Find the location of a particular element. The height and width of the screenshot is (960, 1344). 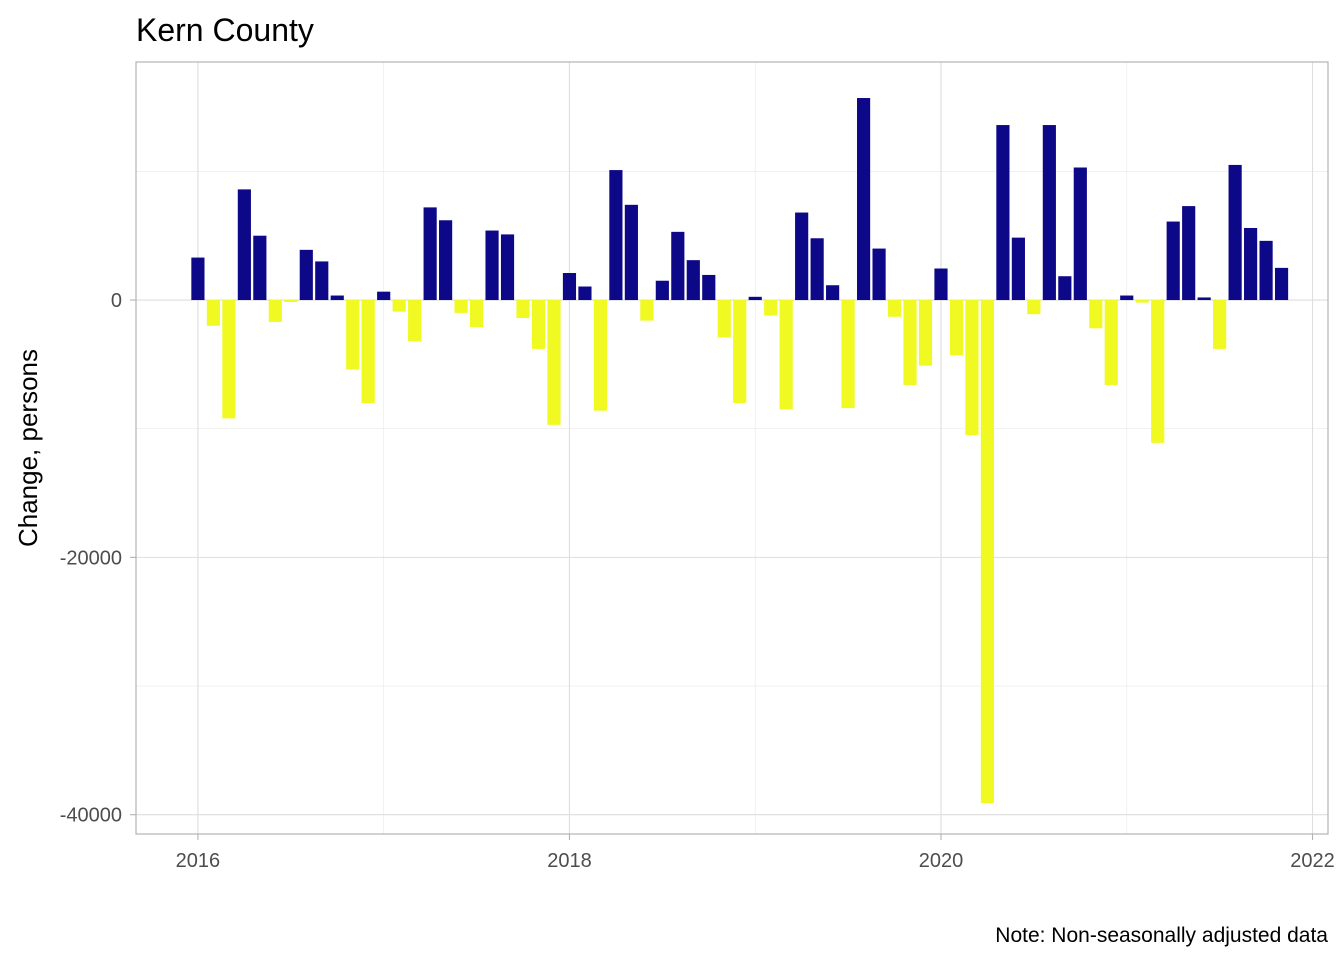

y-tick-label: 0 is located at coordinates (116, 301).